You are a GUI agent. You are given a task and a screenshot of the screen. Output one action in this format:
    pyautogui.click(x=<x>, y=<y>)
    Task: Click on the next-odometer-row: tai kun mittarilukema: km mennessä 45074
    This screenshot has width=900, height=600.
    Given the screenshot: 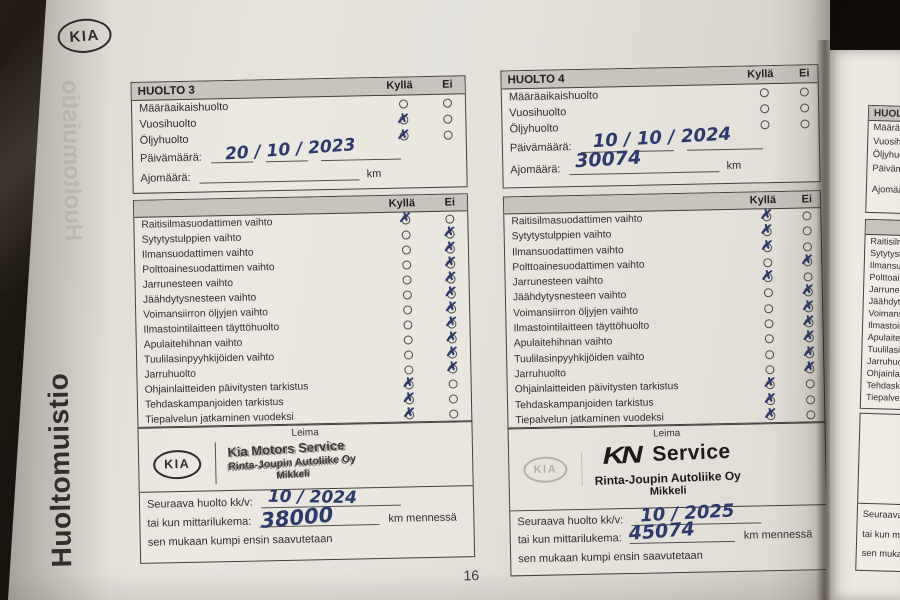 What is the action you would take?
    pyautogui.click(x=669, y=532)
    